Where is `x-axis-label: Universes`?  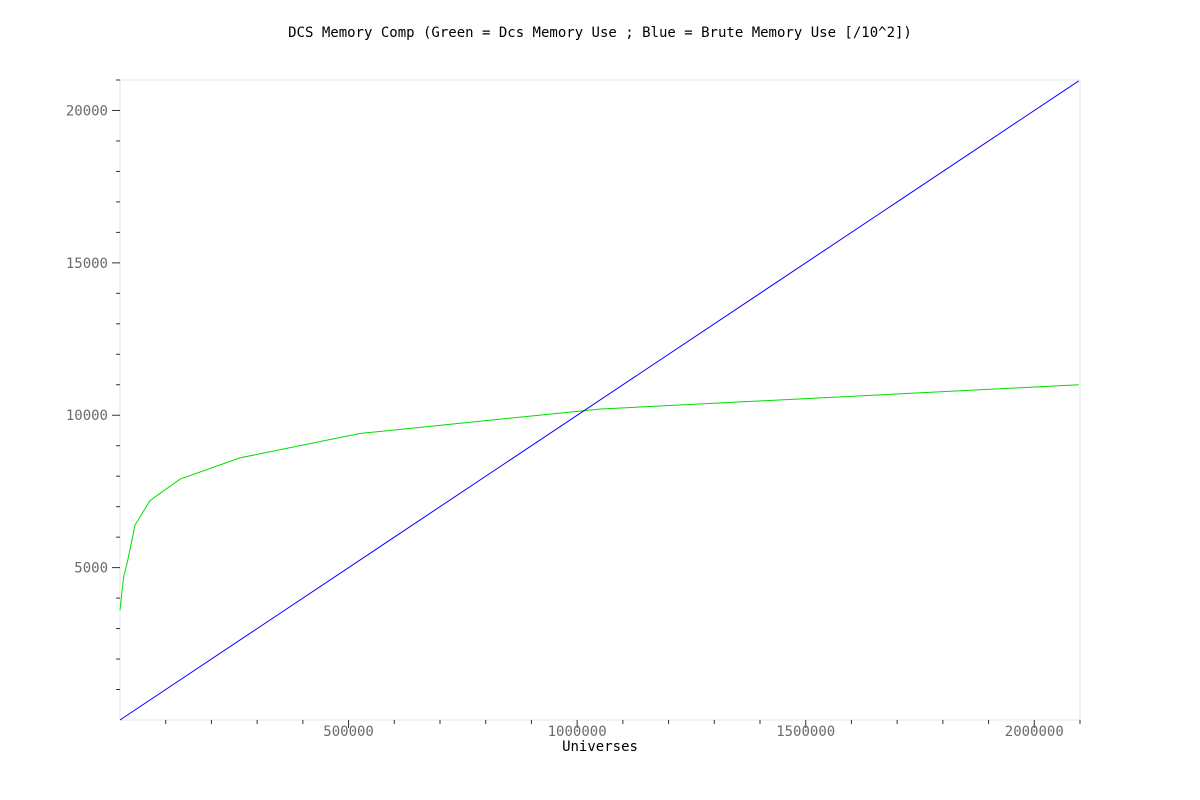 x-axis-label: Universes is located at coordinates (600, 747).